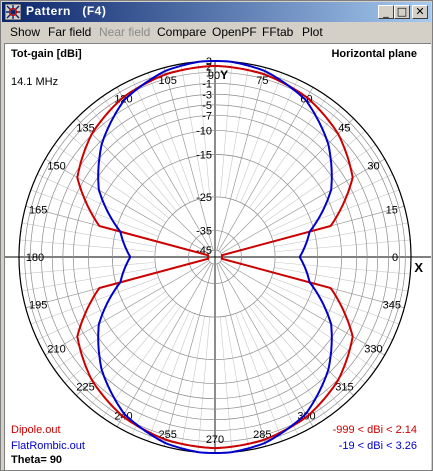 The width and height of the screenshot is (433, 471). I want to click on ring-label: -35, so click(204, 232).